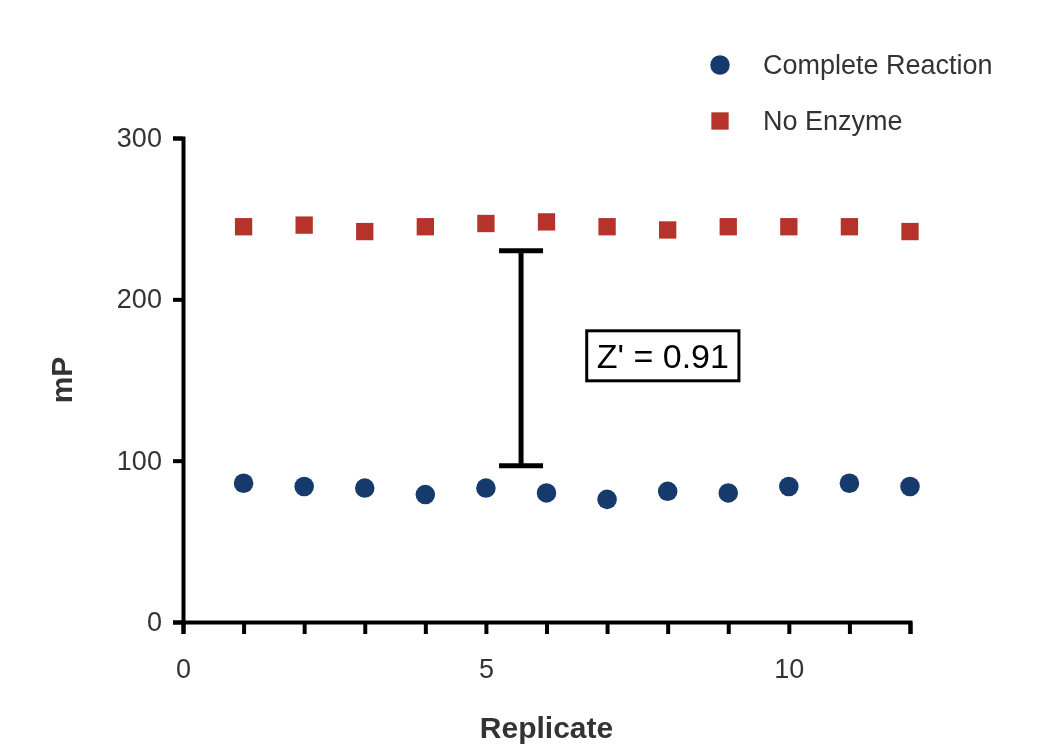 This screenshot has height=744, width=1037. Describe the element at coordinates (789, 668) in the screenshot. I see `x-tick-label: 10` at that location.